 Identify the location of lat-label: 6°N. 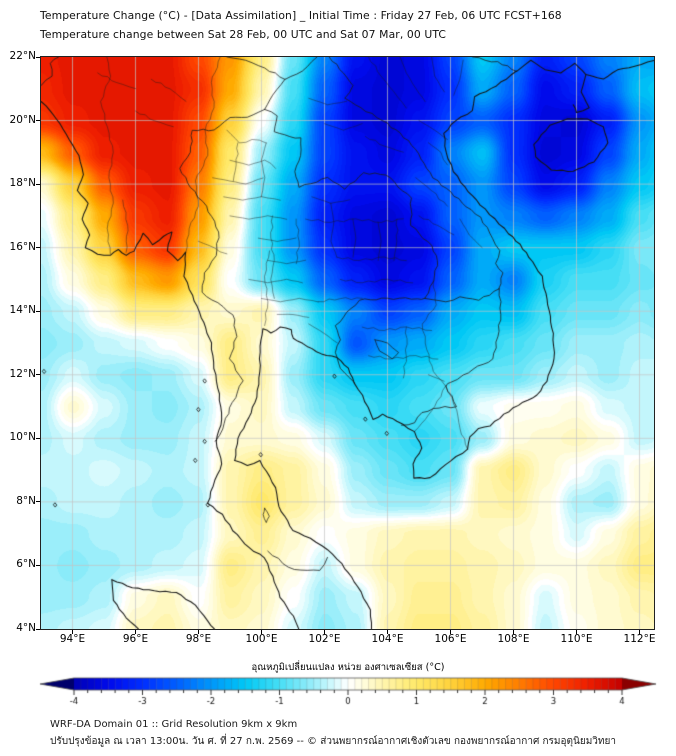
(26, 564).